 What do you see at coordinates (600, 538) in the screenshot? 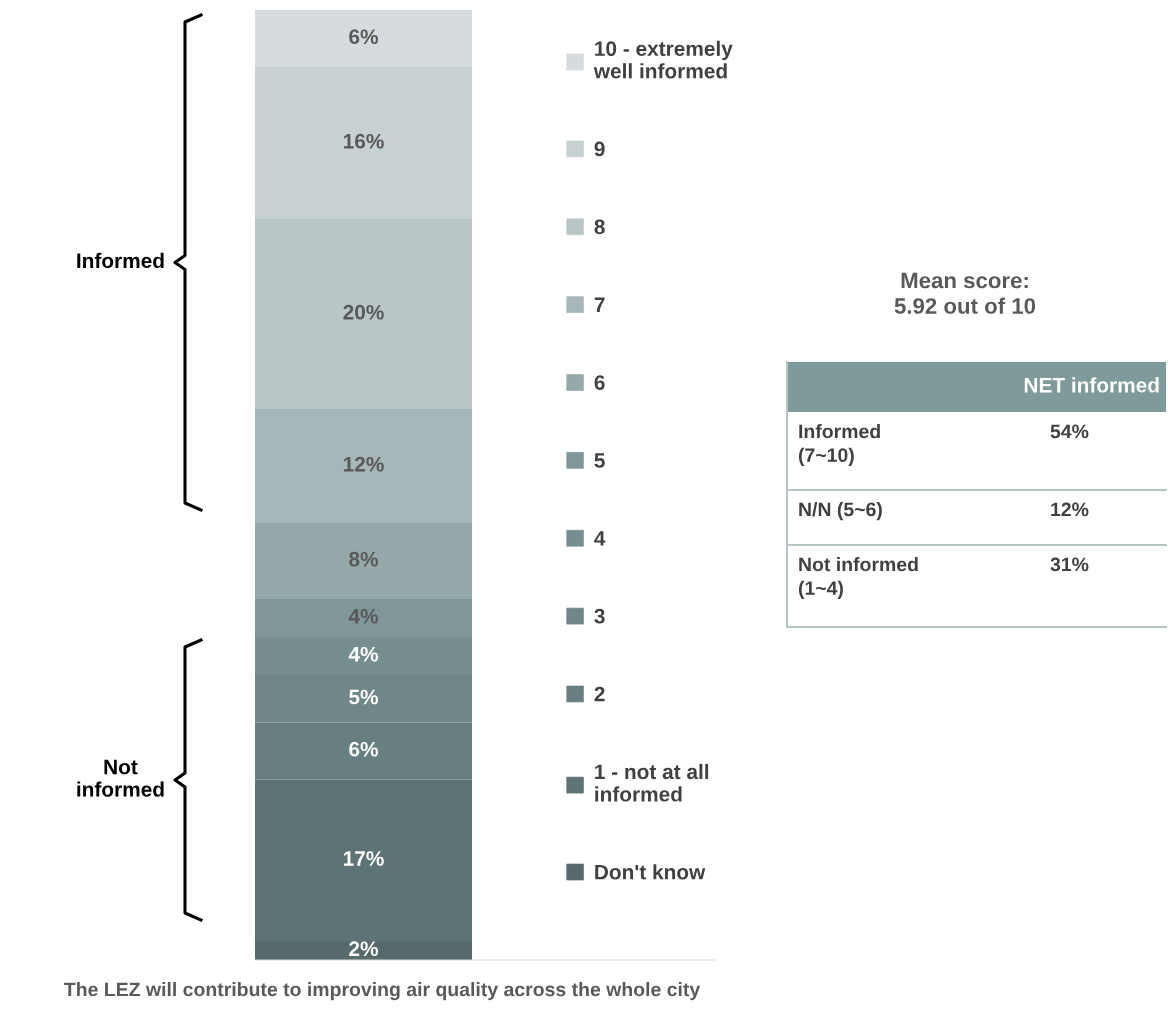
I see `legend-label: 4` at bounding box center [600, 538].